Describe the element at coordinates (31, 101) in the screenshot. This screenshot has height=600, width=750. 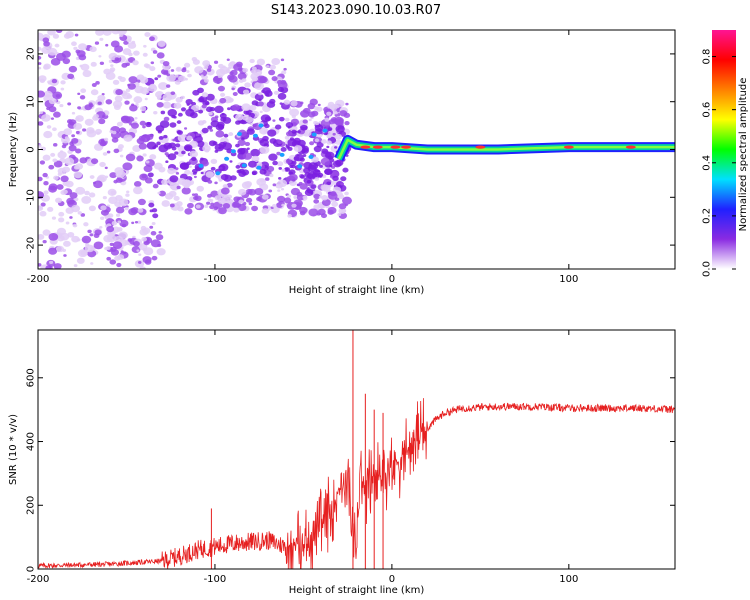
I see `spectrogram-y-tick-label: 10` at that location.